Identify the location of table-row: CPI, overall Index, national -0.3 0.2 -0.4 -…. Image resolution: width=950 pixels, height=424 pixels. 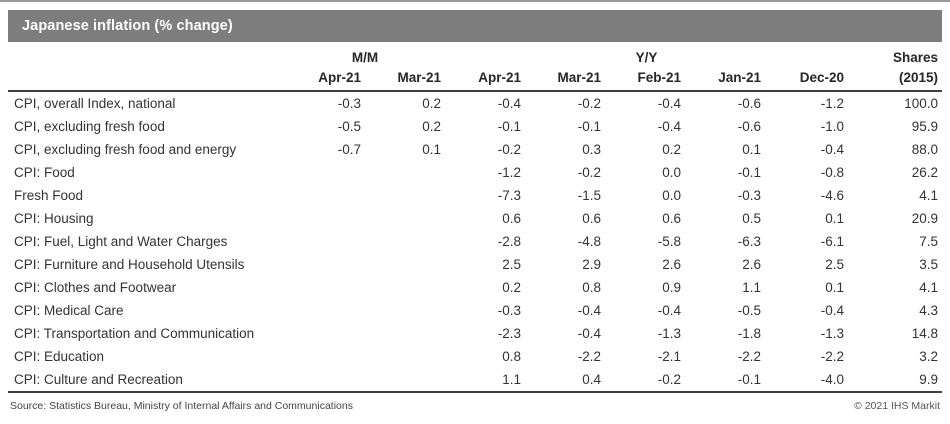
(475, 103).